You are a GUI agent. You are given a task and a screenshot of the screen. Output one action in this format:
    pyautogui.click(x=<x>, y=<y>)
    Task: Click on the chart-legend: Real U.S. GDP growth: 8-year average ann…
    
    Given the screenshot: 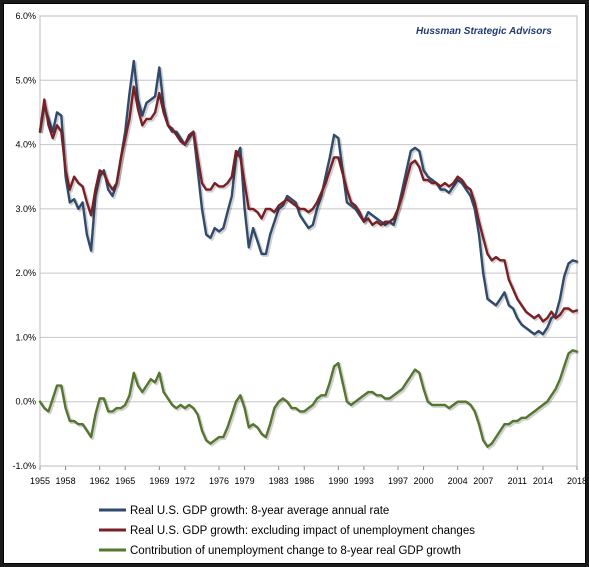 What is the action you would take?
    pyautogui.click(x=287, y=531)
    